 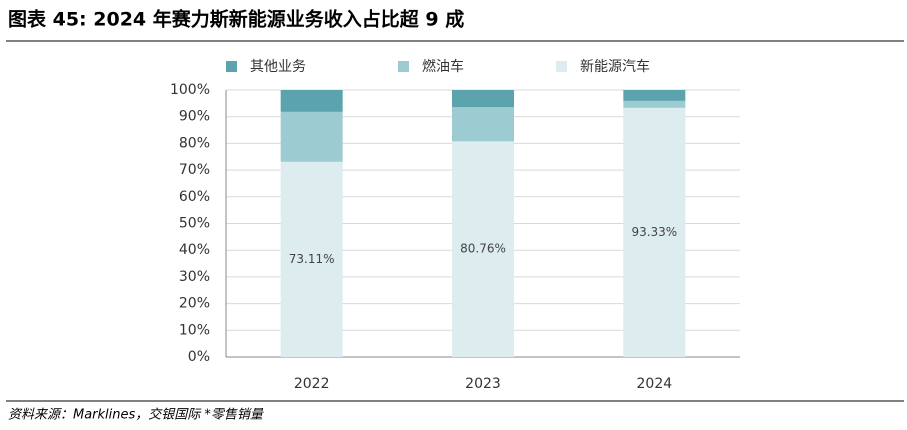 I want to click on value-label: 93.33%, so click(x=654, y=232).